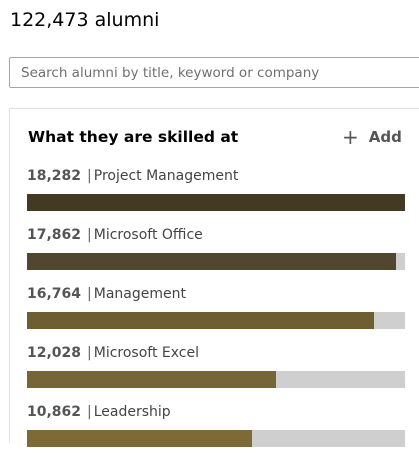 This screenshot has width=419, height=453. I want to click on skill-item-microsoft-office: 17,862 | Microsoft Office, so click(216, 247).